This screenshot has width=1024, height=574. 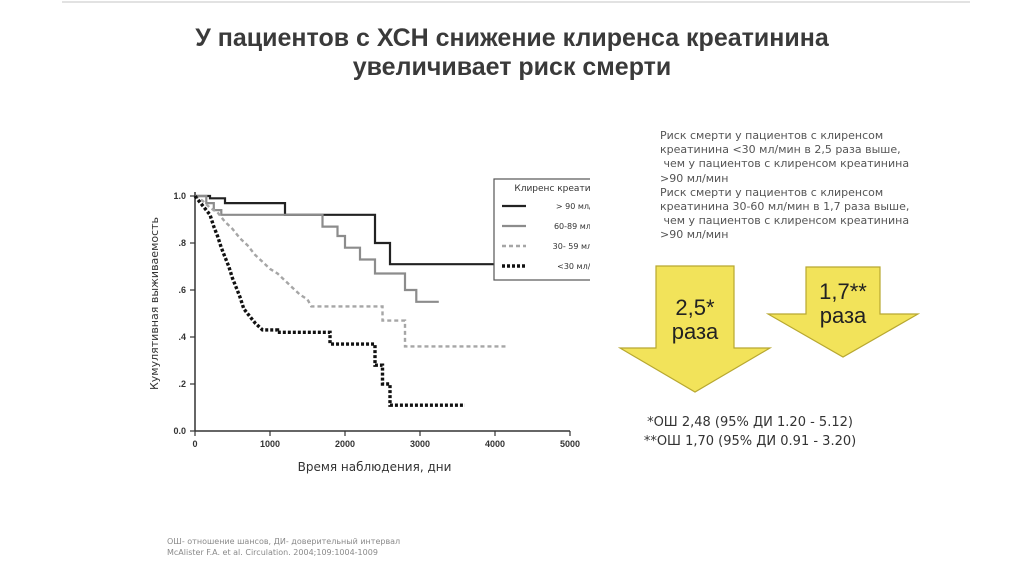 I want to click on legend-box, so click(x=541, y=229).